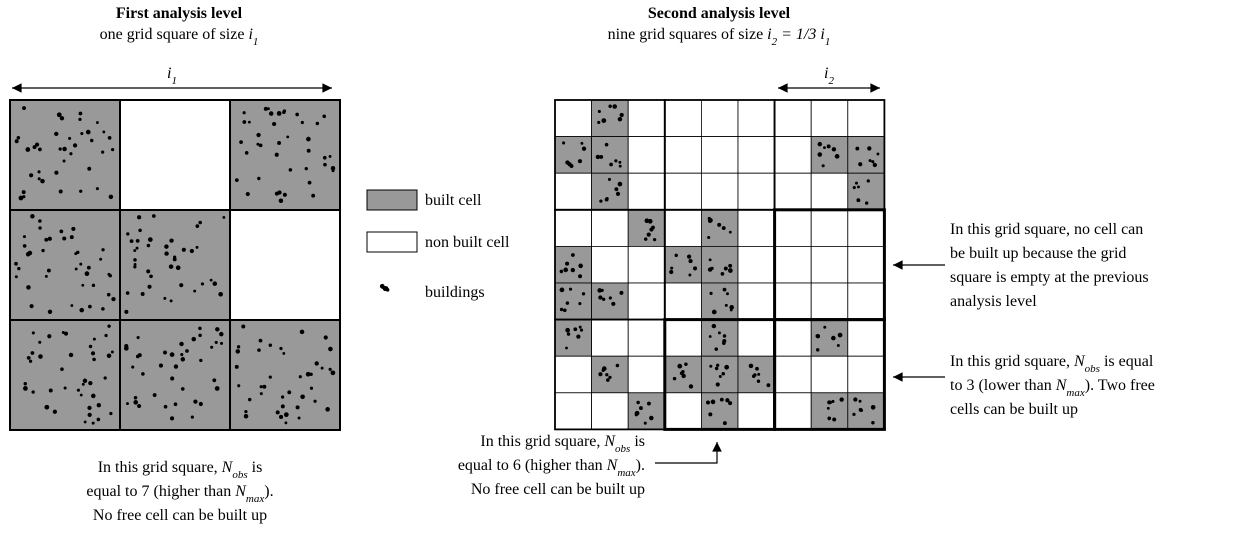 The width and height of the screenshot is (1236, 534). What do you see at coordinates (609, 441) in the screenshot?
I see `text-part: N` at bounding box center [609, 441].